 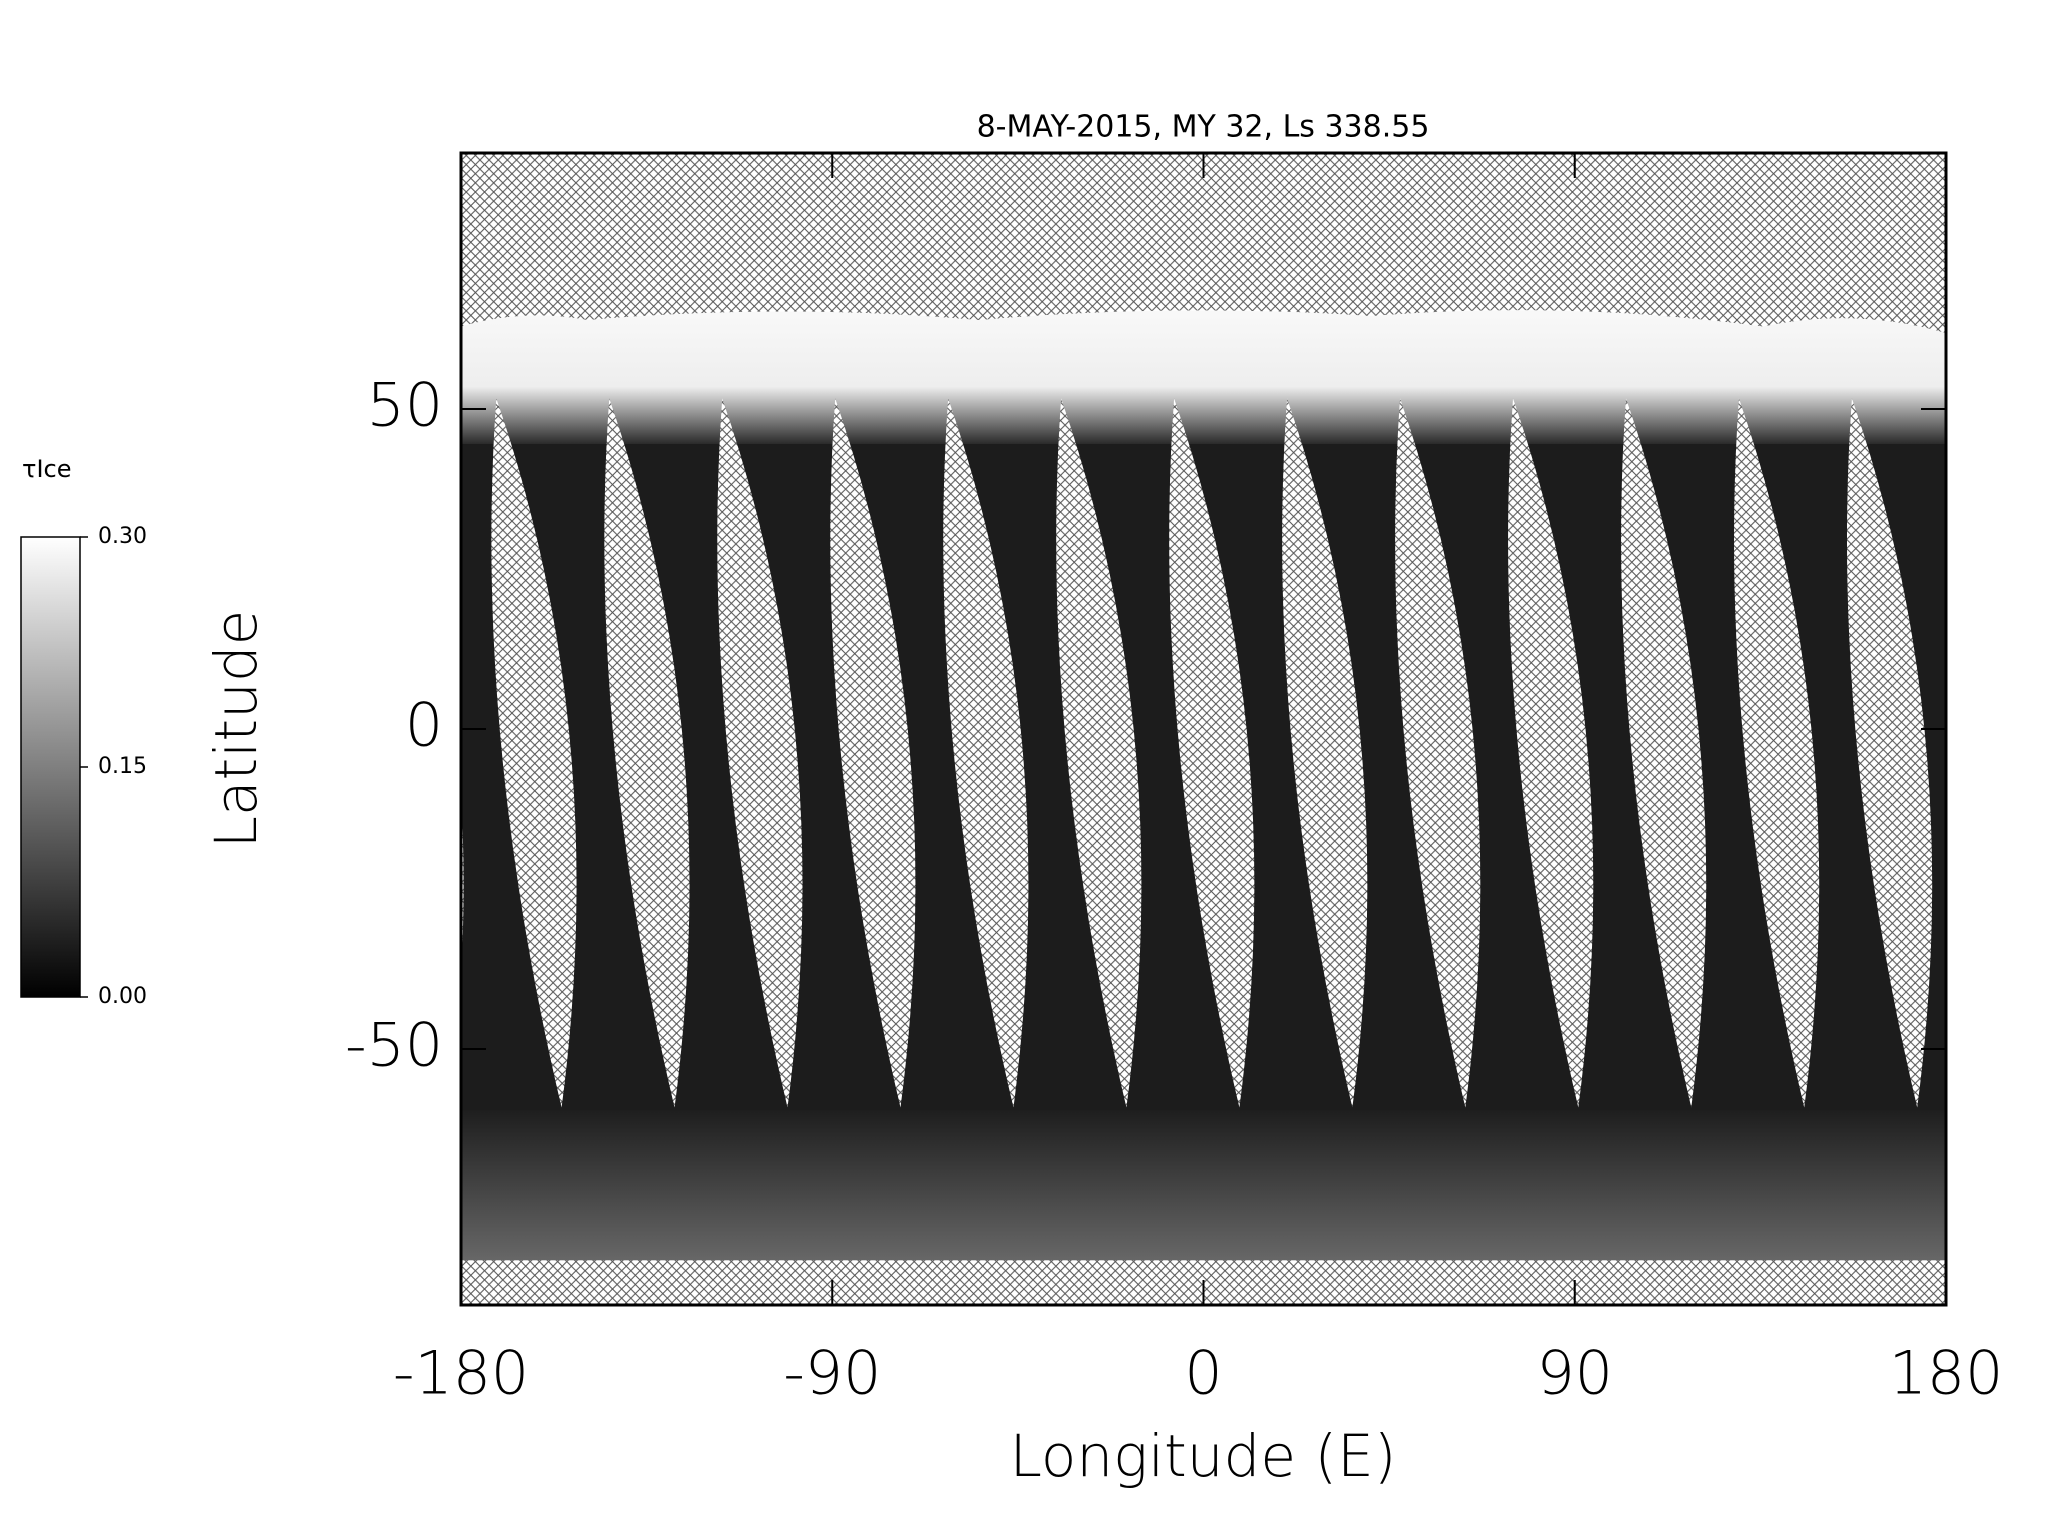 What do you see at coordinates (424, 726) in the screenshot?
I see `y-tick-label: 0` at bounding box center [424, 726].